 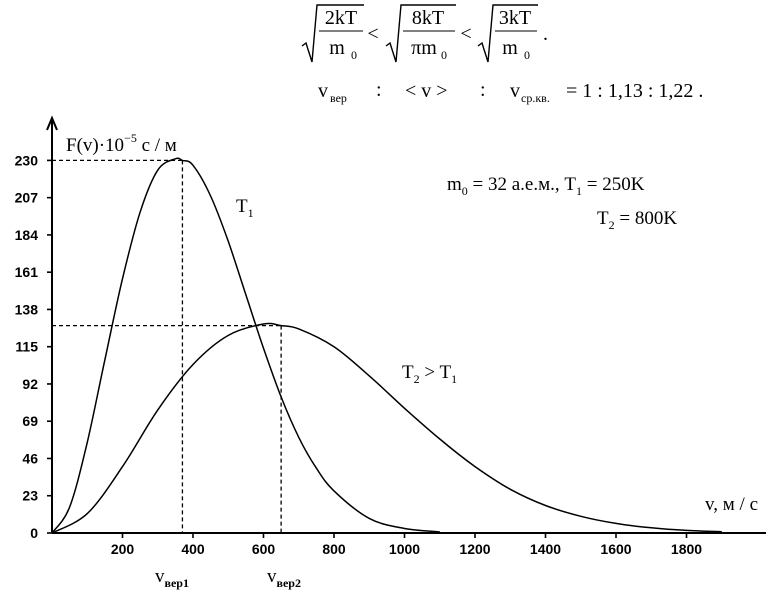 I want to click on curve2-label: T2 > T1, so click(x=429, y=374).